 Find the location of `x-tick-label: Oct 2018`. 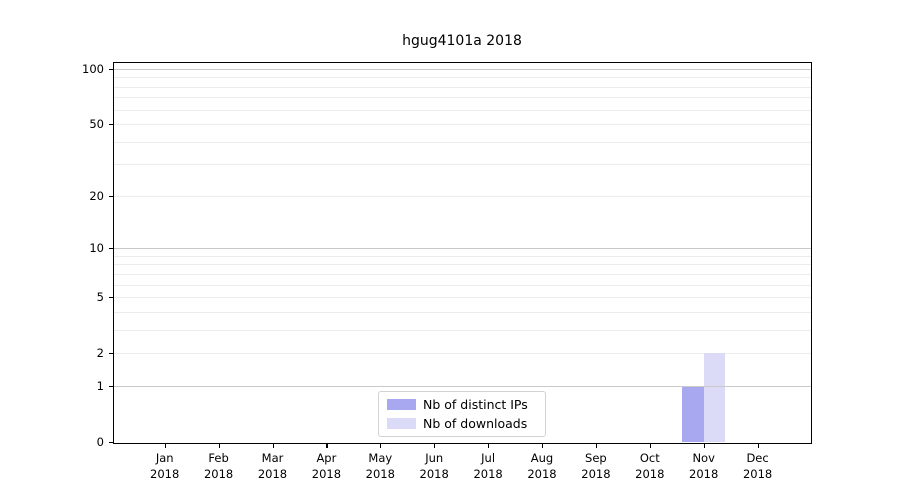

x-tick-label: Oct 2018 is located at coordinates (650, 466).